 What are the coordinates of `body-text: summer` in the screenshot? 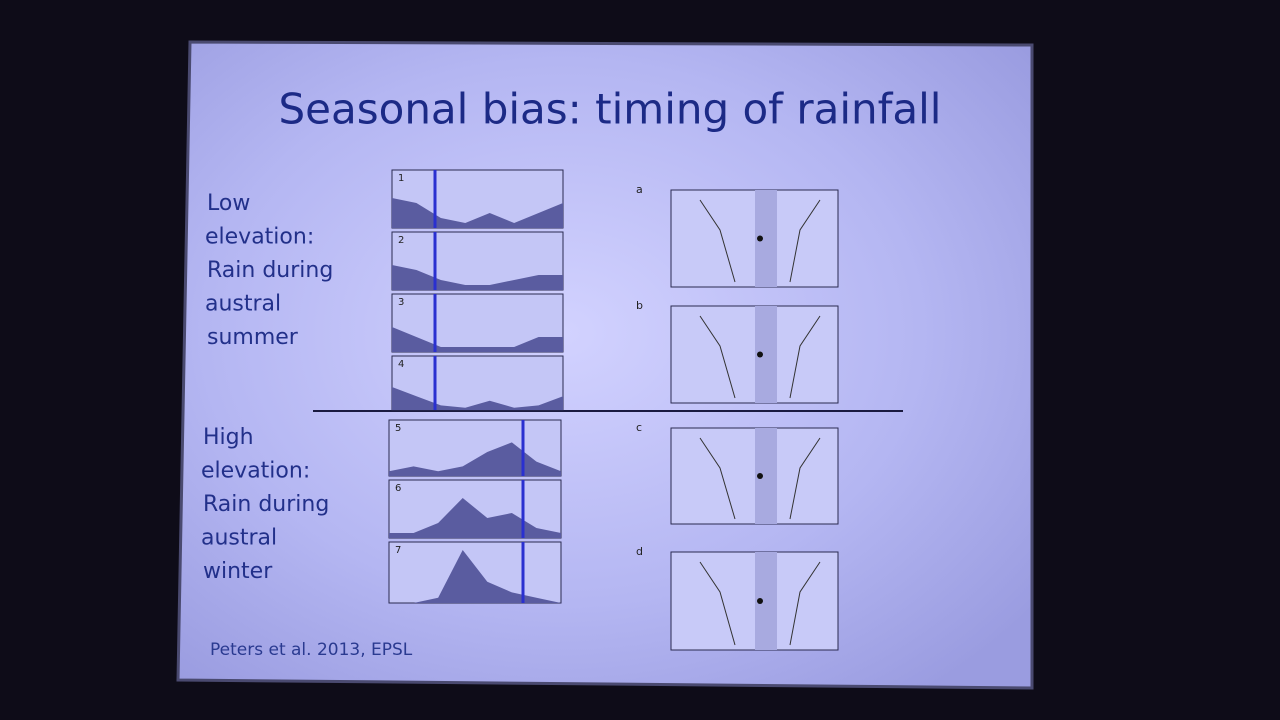 It's located at (253, 337).